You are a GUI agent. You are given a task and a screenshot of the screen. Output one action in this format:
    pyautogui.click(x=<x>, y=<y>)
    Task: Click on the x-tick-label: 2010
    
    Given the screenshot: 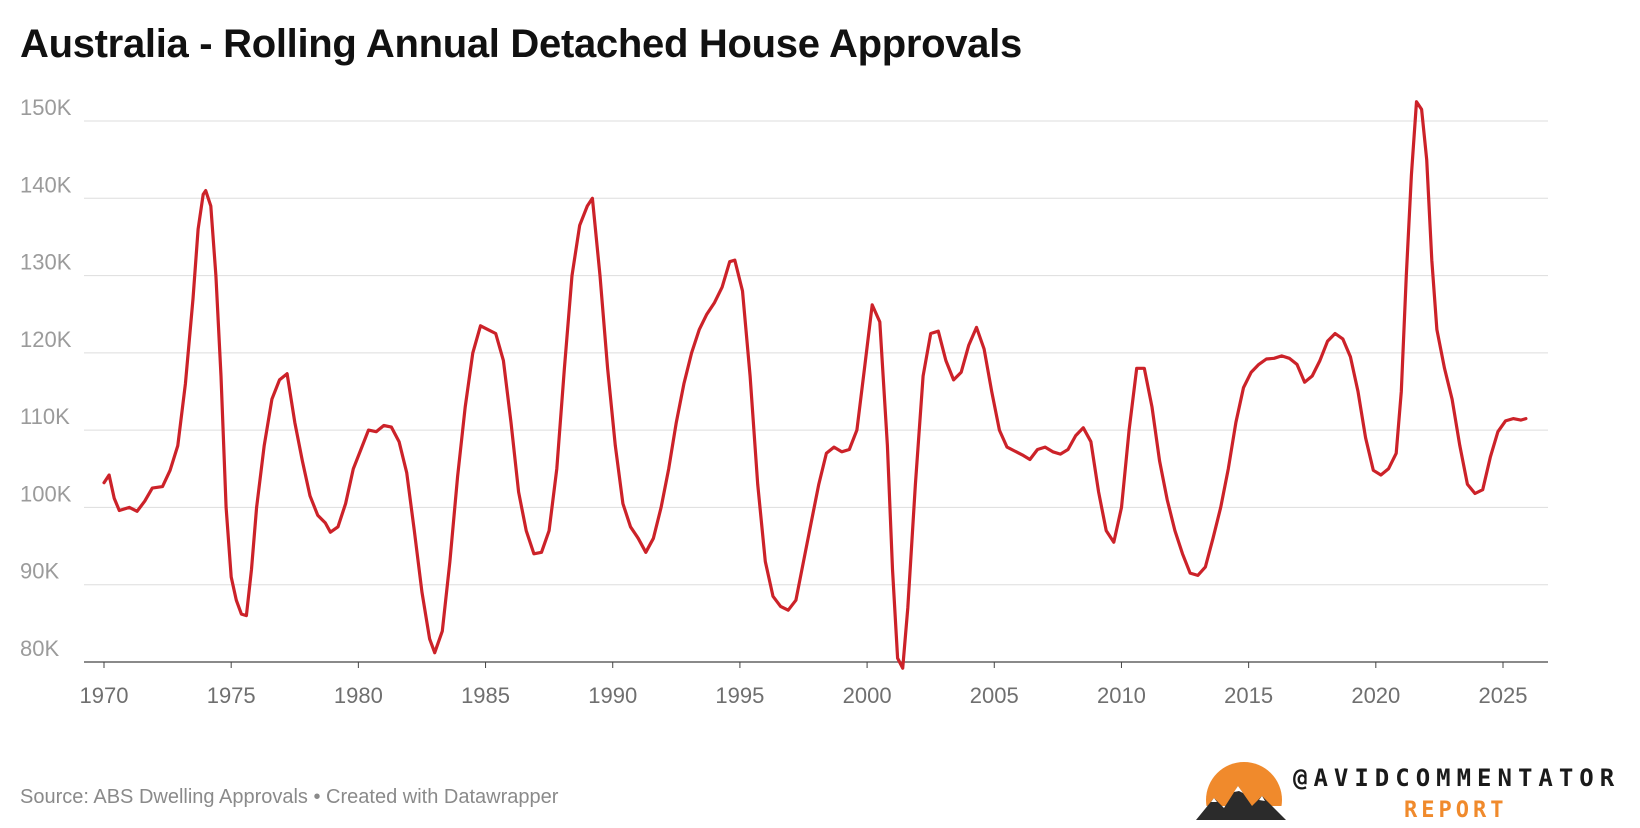 What is the action you would take?
    pyautogui.click(x=1121, y=695)
    